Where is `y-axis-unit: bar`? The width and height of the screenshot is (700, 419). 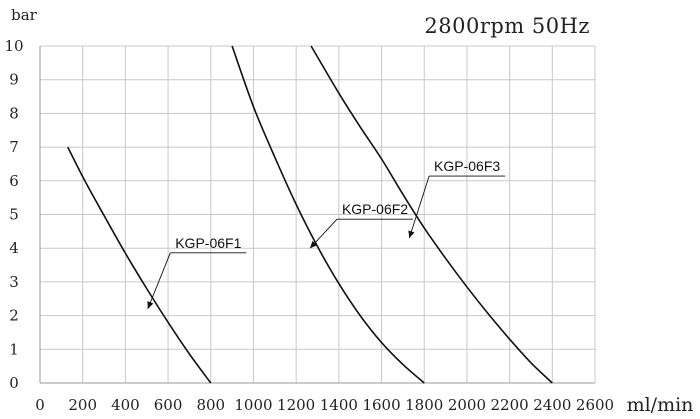 y-axis-unit: bar is located at coordinates (24, 15).